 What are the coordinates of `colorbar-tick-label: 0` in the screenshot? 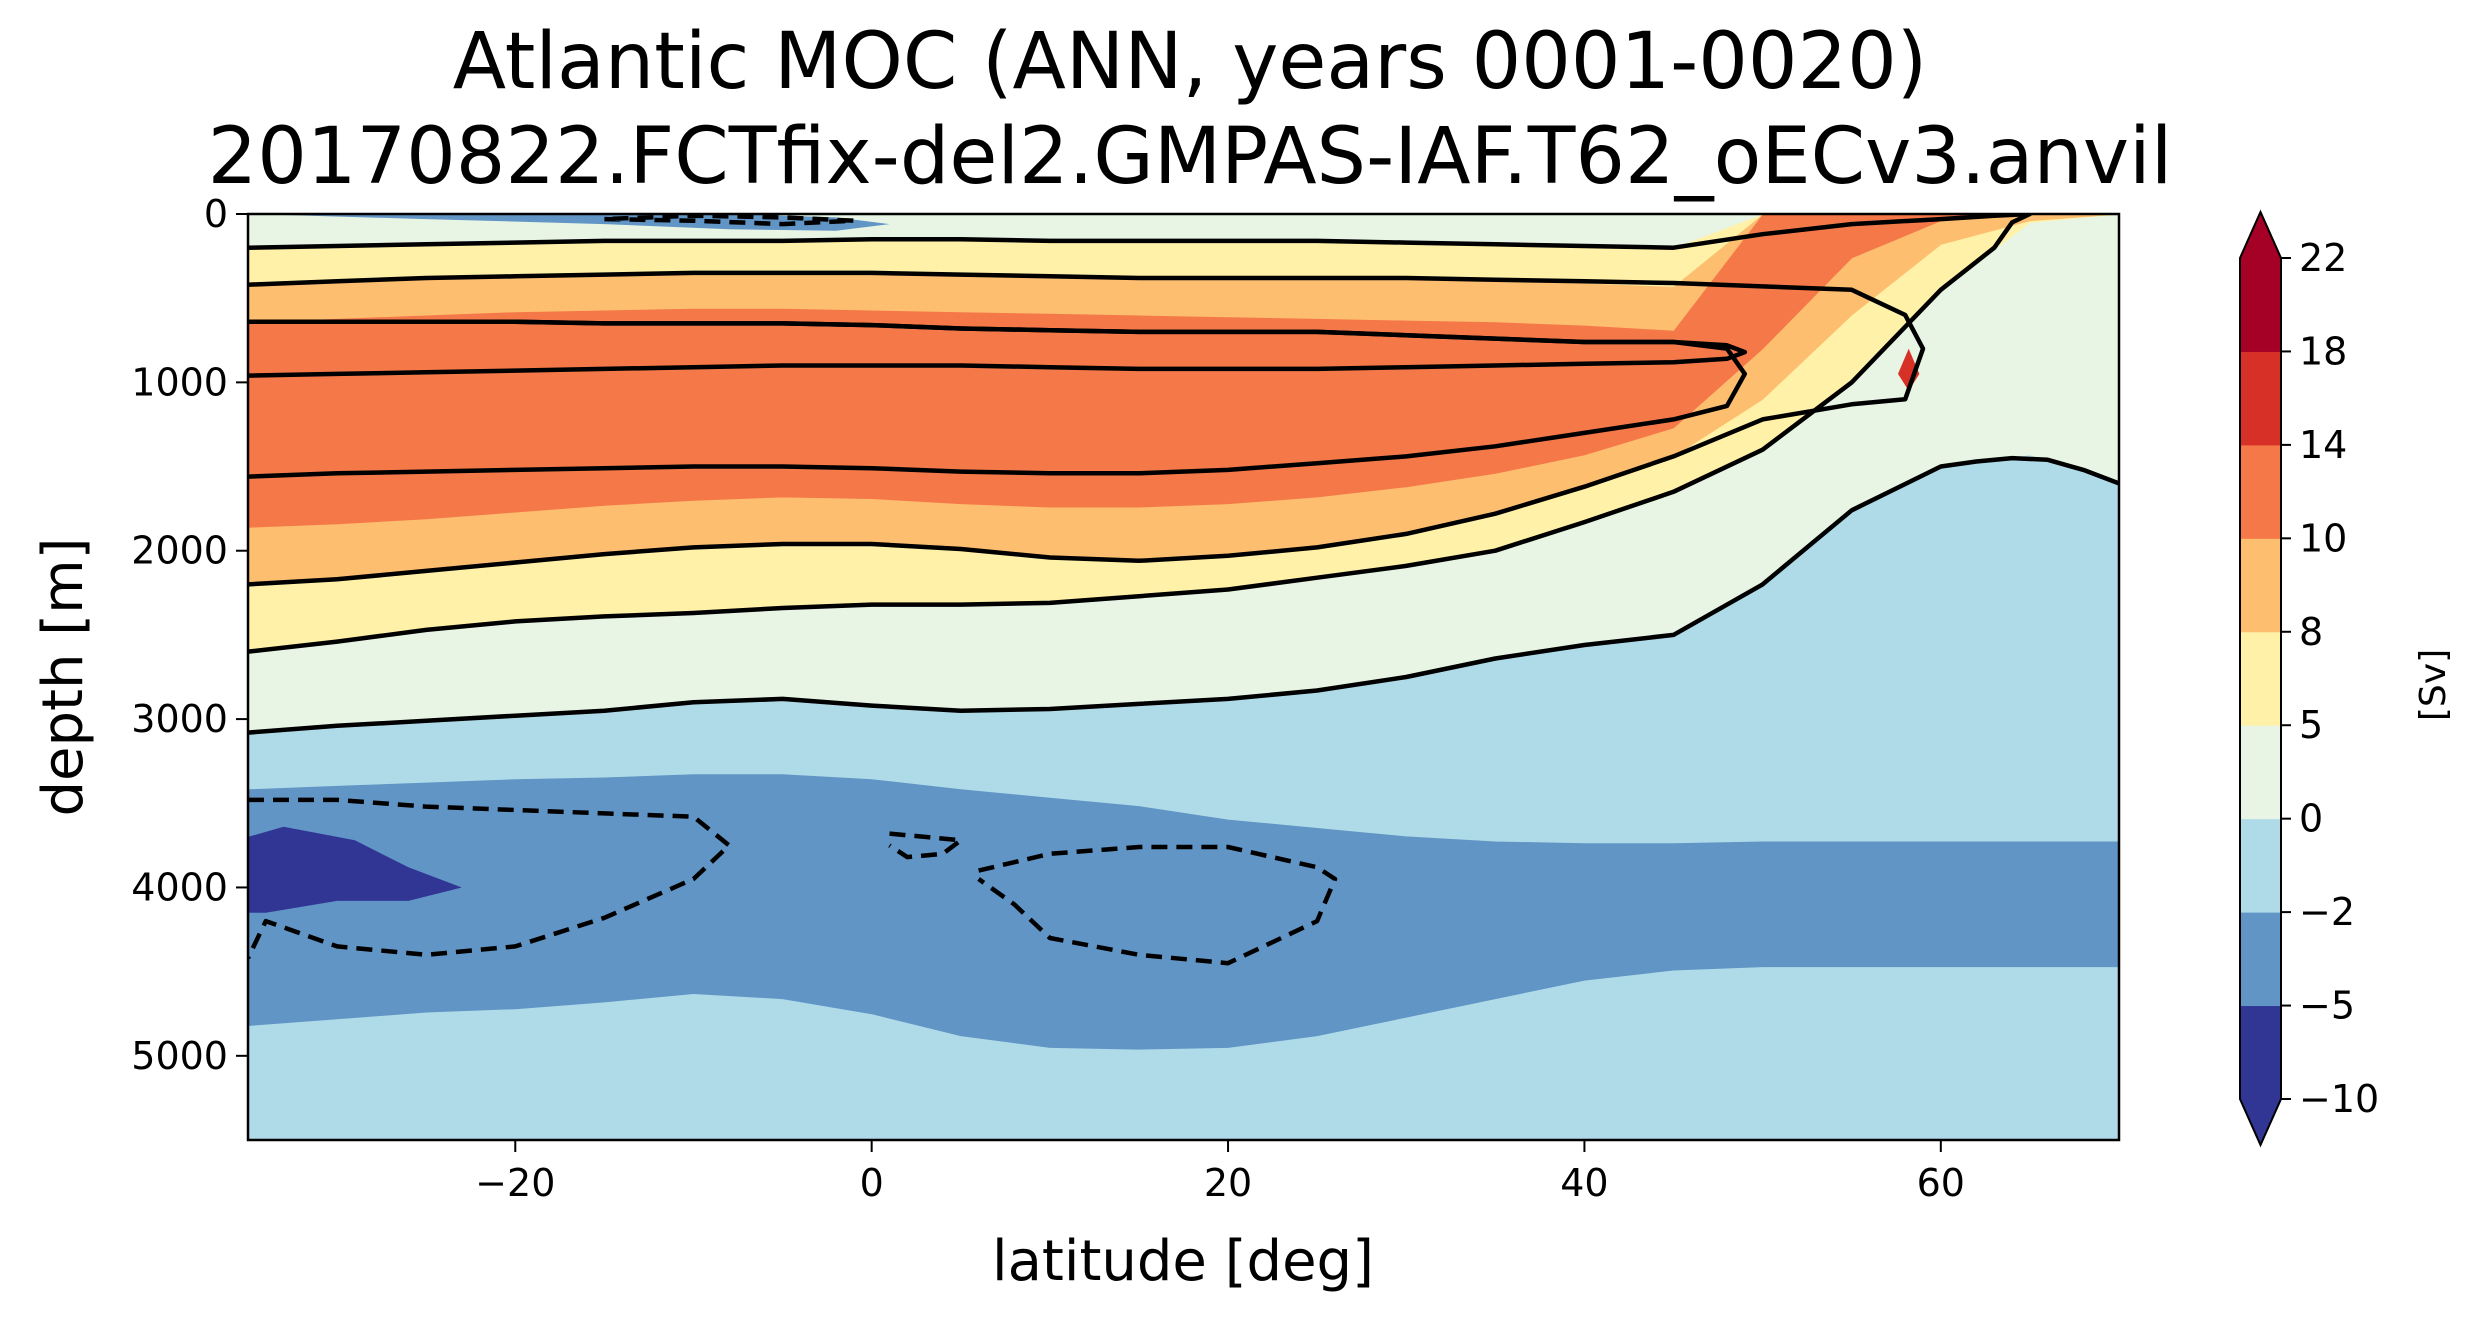 It's located at (2311, 819).